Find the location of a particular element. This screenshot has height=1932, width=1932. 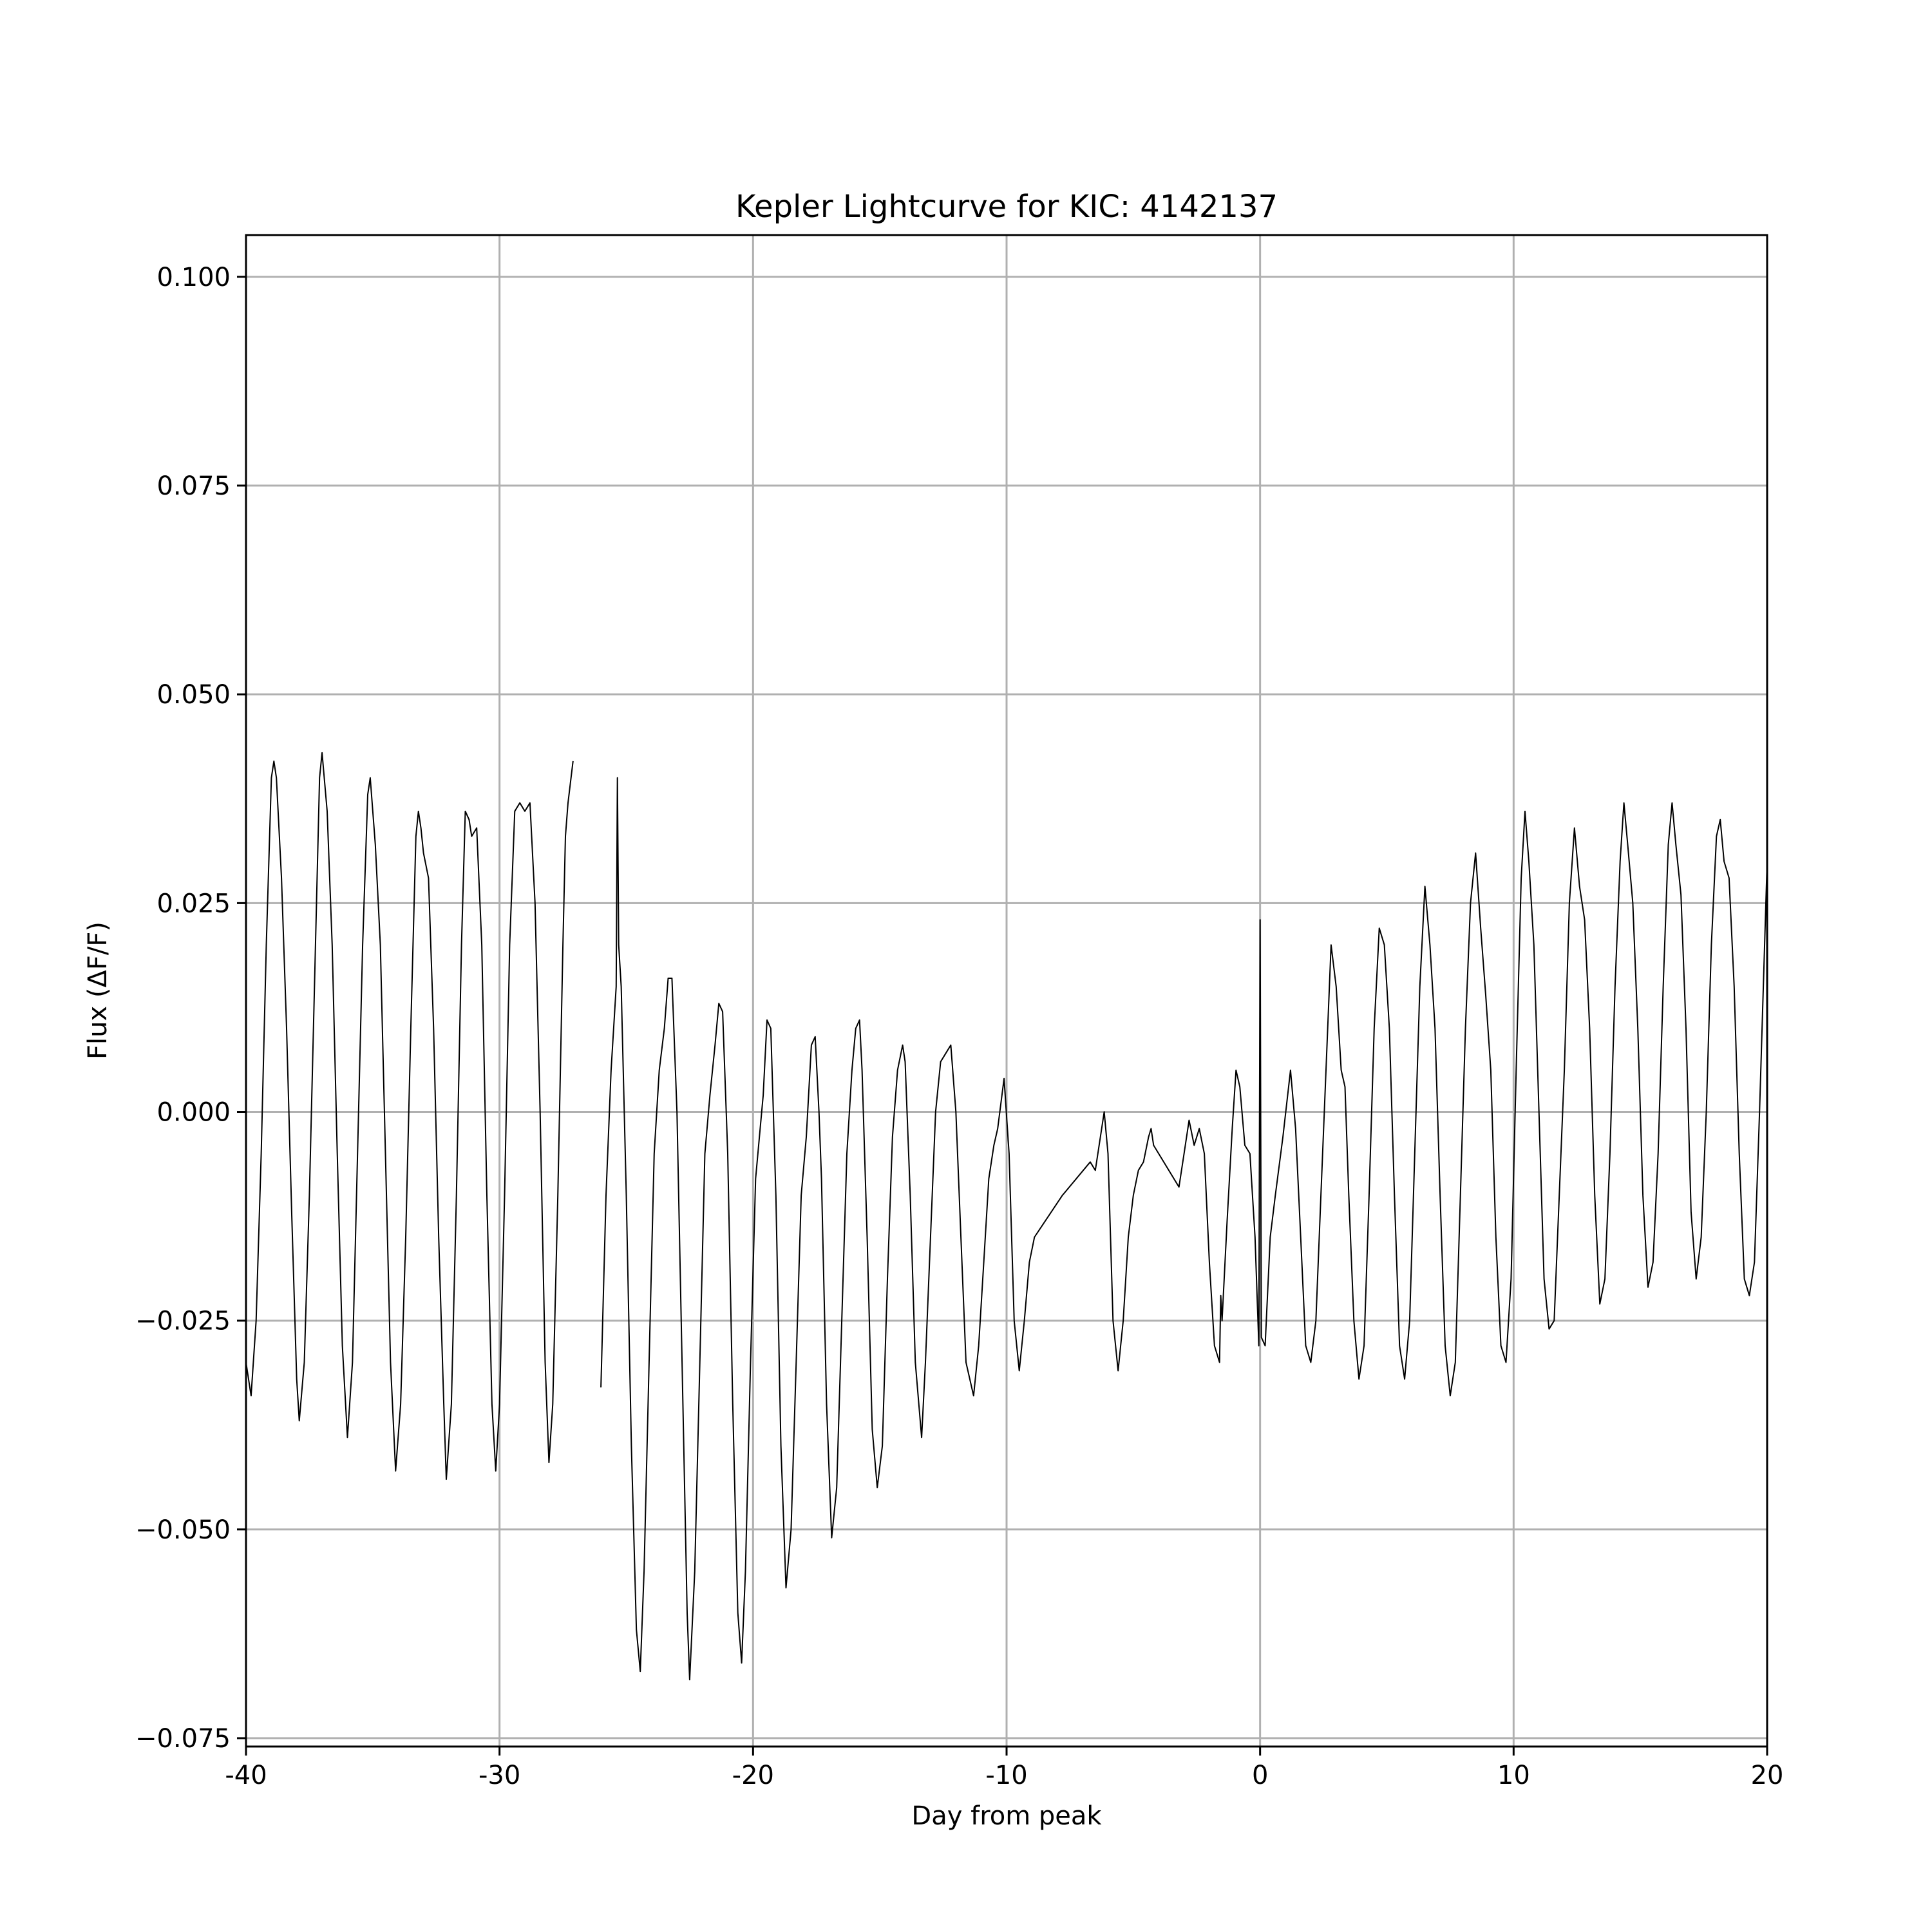

x-tick-label: -20 is located at coordinates (753, 1775).